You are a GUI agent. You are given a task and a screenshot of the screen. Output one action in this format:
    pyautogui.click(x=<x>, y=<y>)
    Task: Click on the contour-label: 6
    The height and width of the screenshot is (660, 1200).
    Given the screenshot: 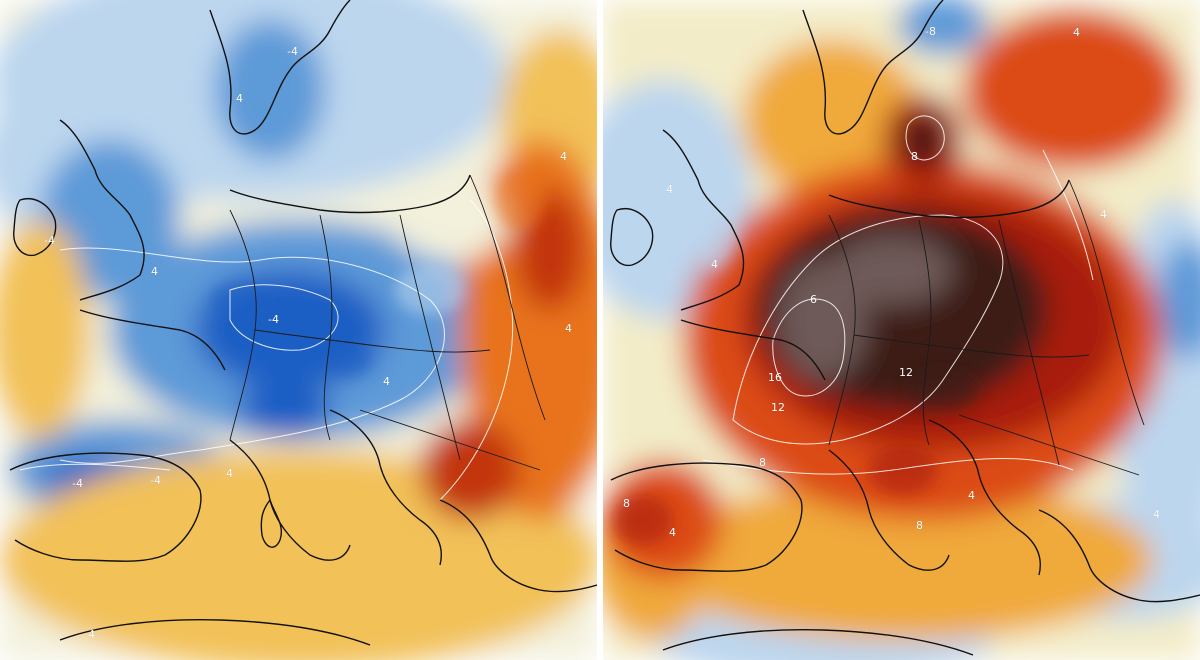 What is the action you would take?
    pyautogui.click(x=813, y=299)
    